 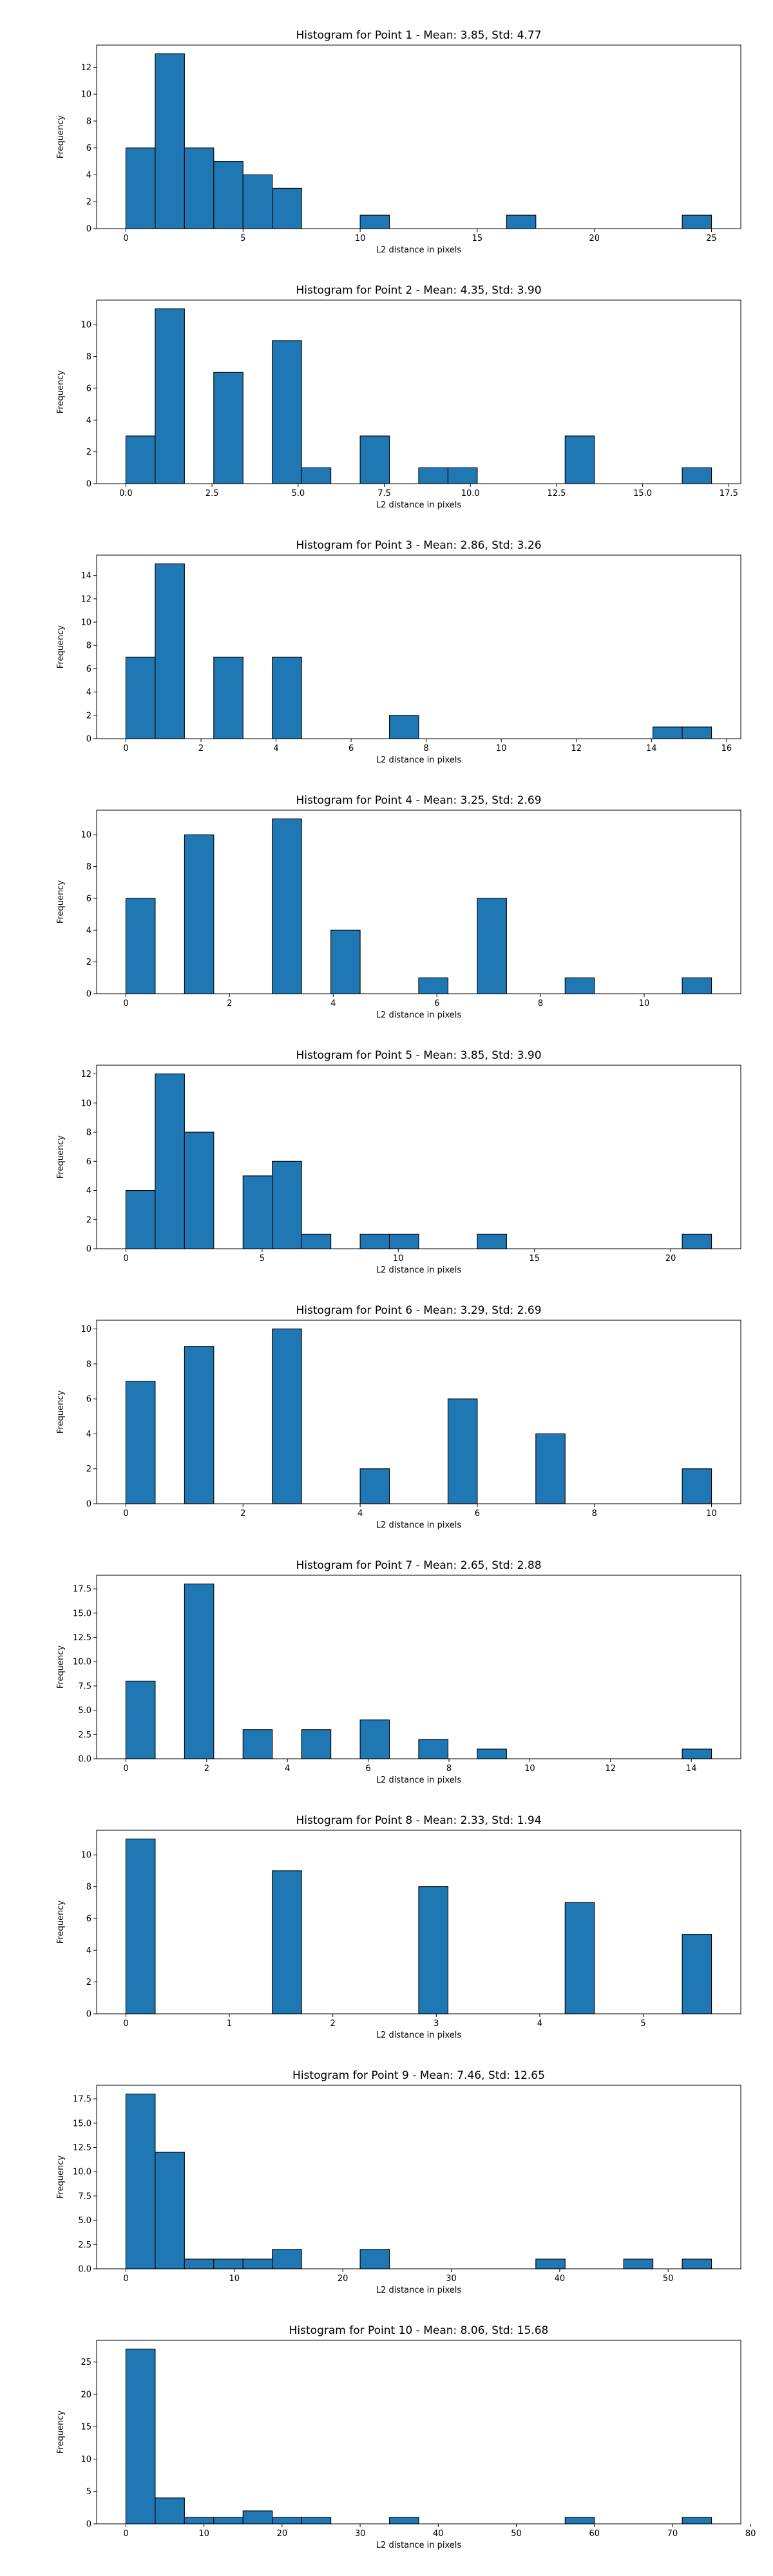 What do you see at coordinates (84, 1735) in the screenshot?
I see `y-tick-label: 2.5` at bounding box center [84, 1735].